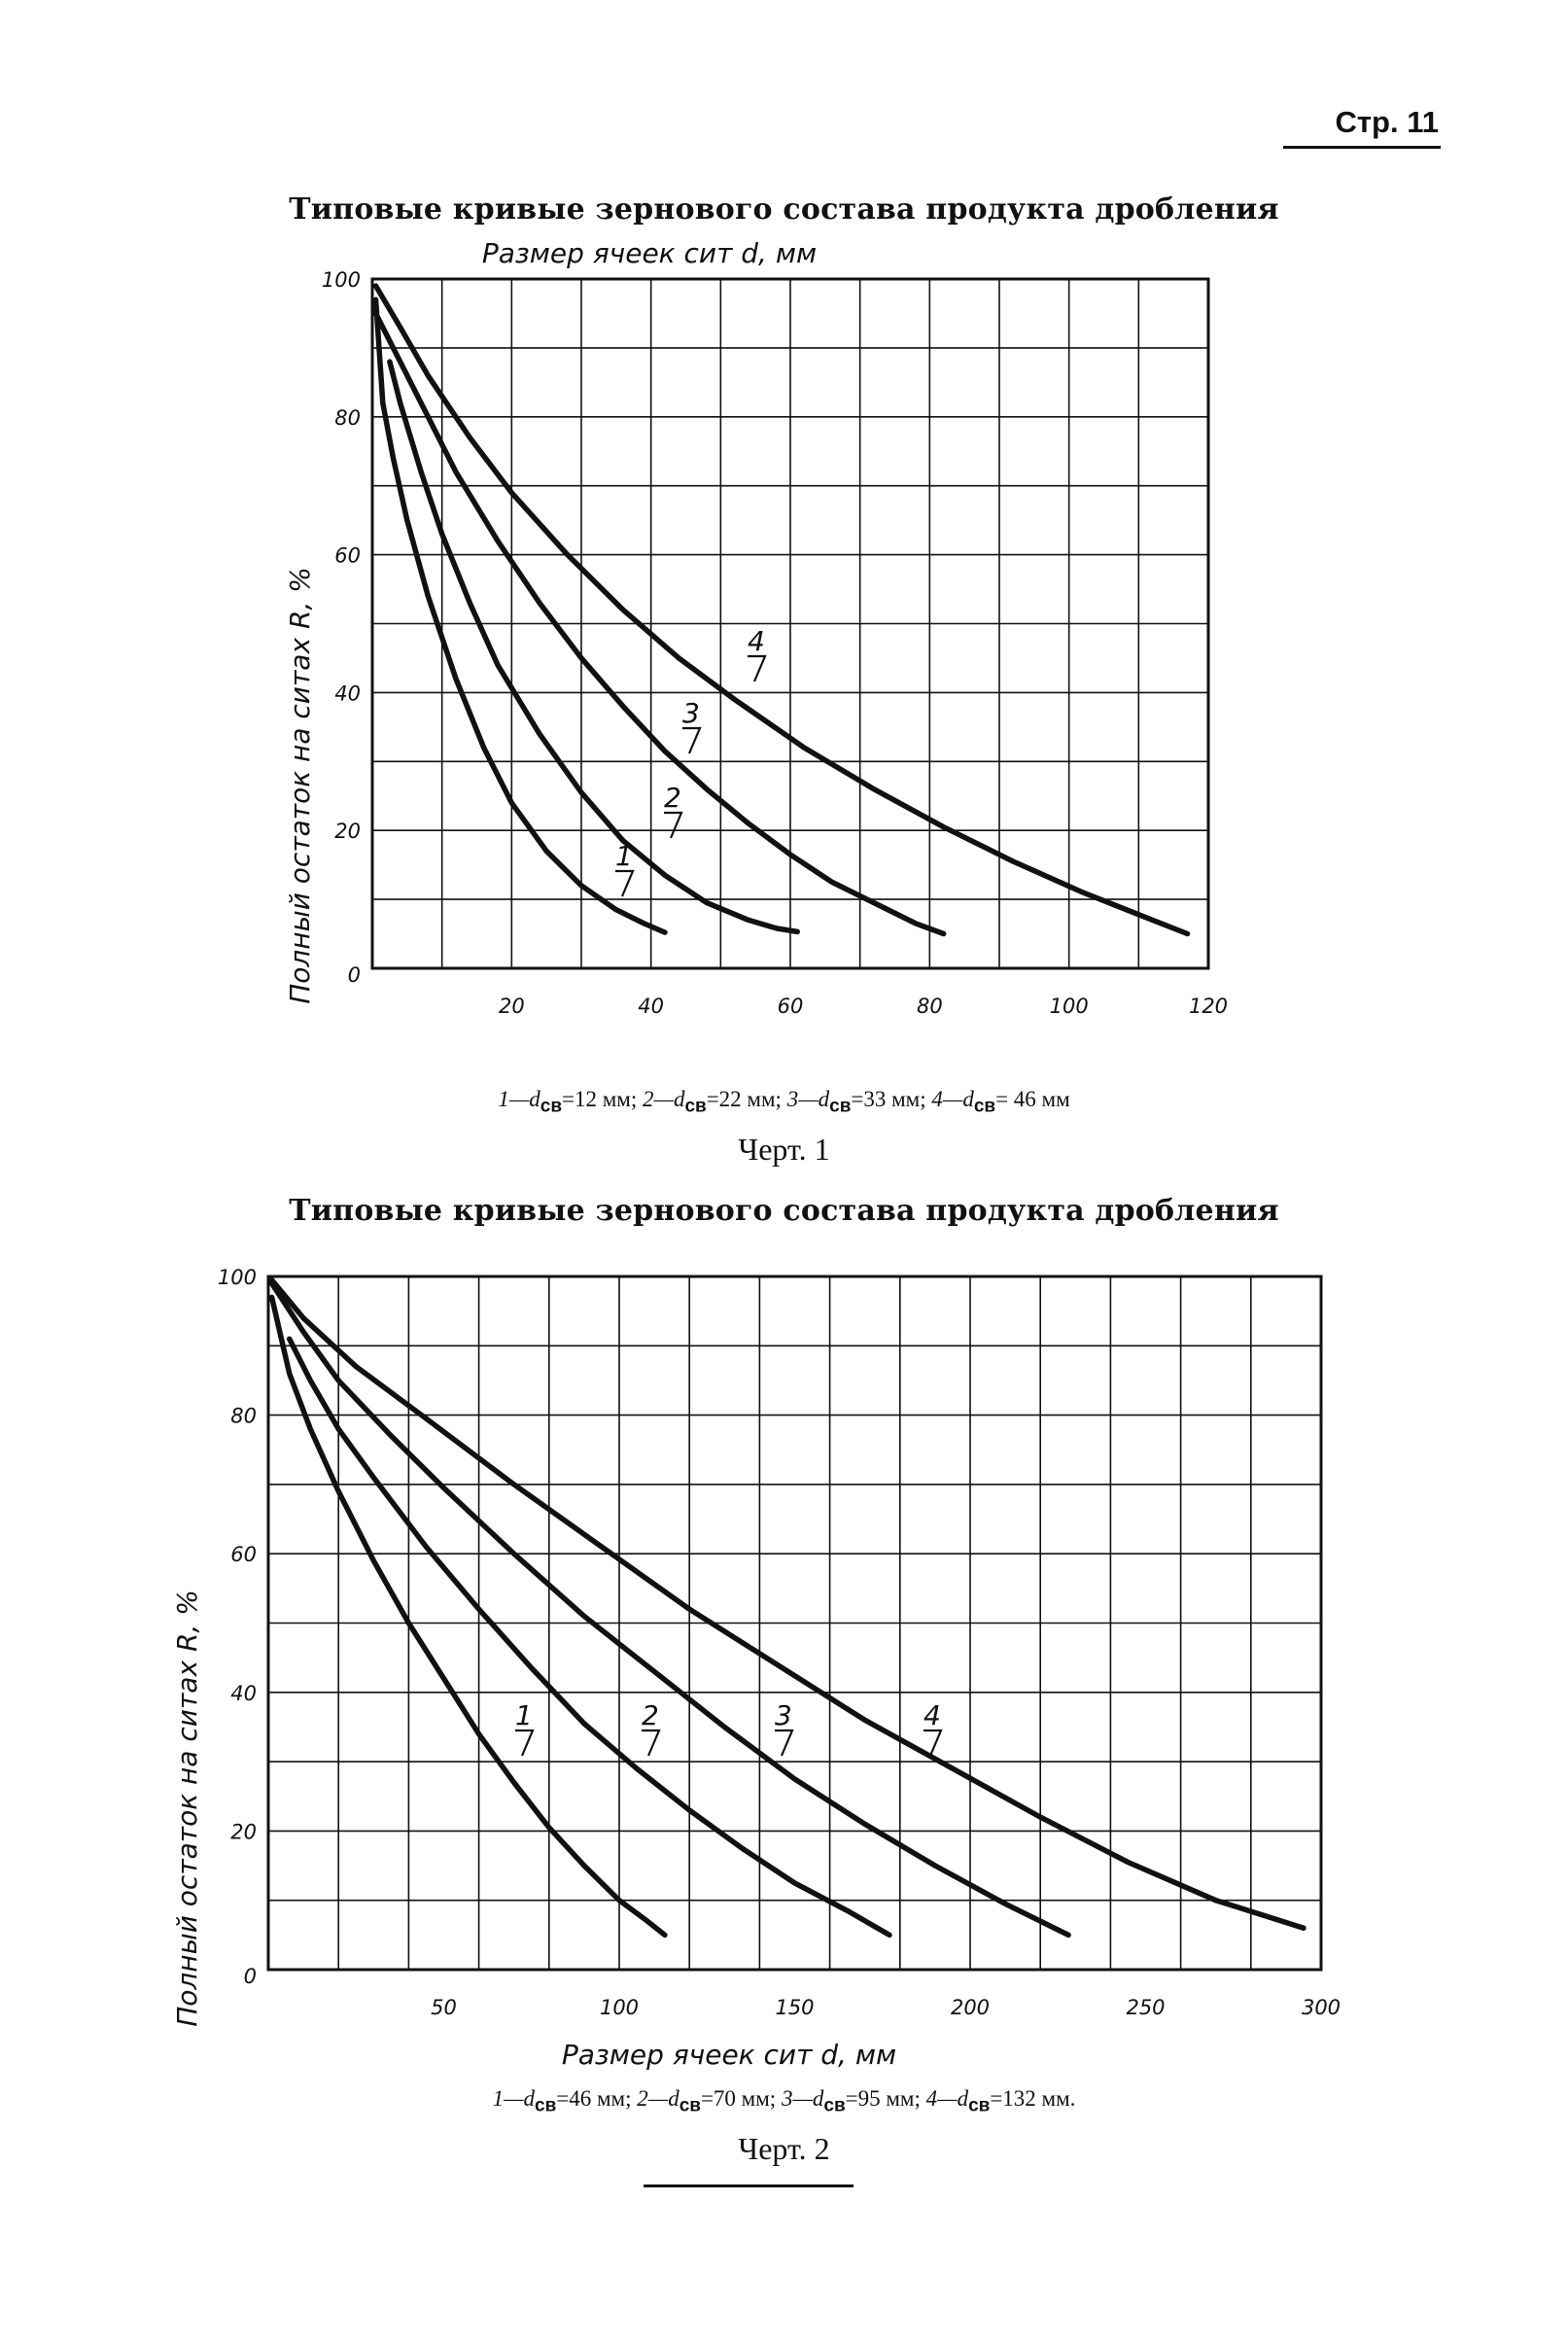  I want to click on chart-2-curve-label-2-leader, so click(651, 1743).